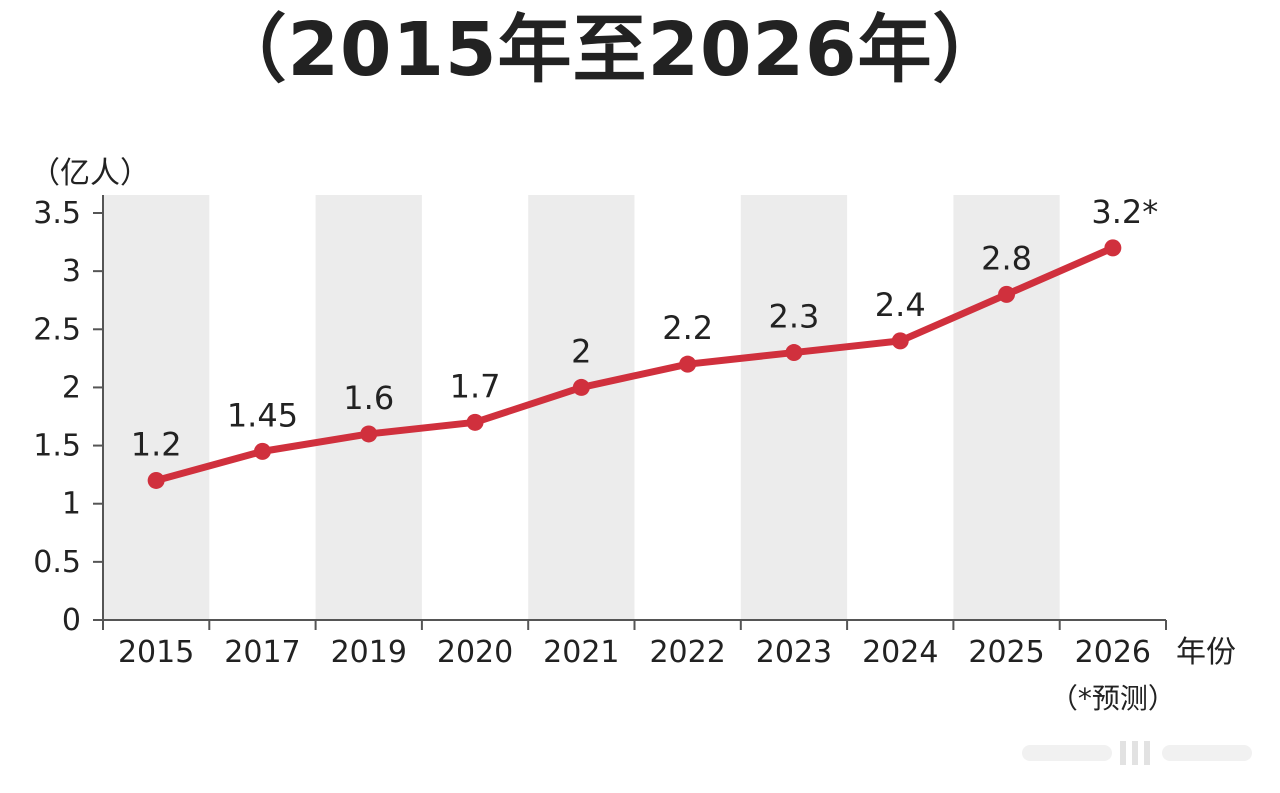  What do you see at coordinates (262, 652) in the screenshot?
I see `x-tick-label: 2017` at bounding box center [262, 652].